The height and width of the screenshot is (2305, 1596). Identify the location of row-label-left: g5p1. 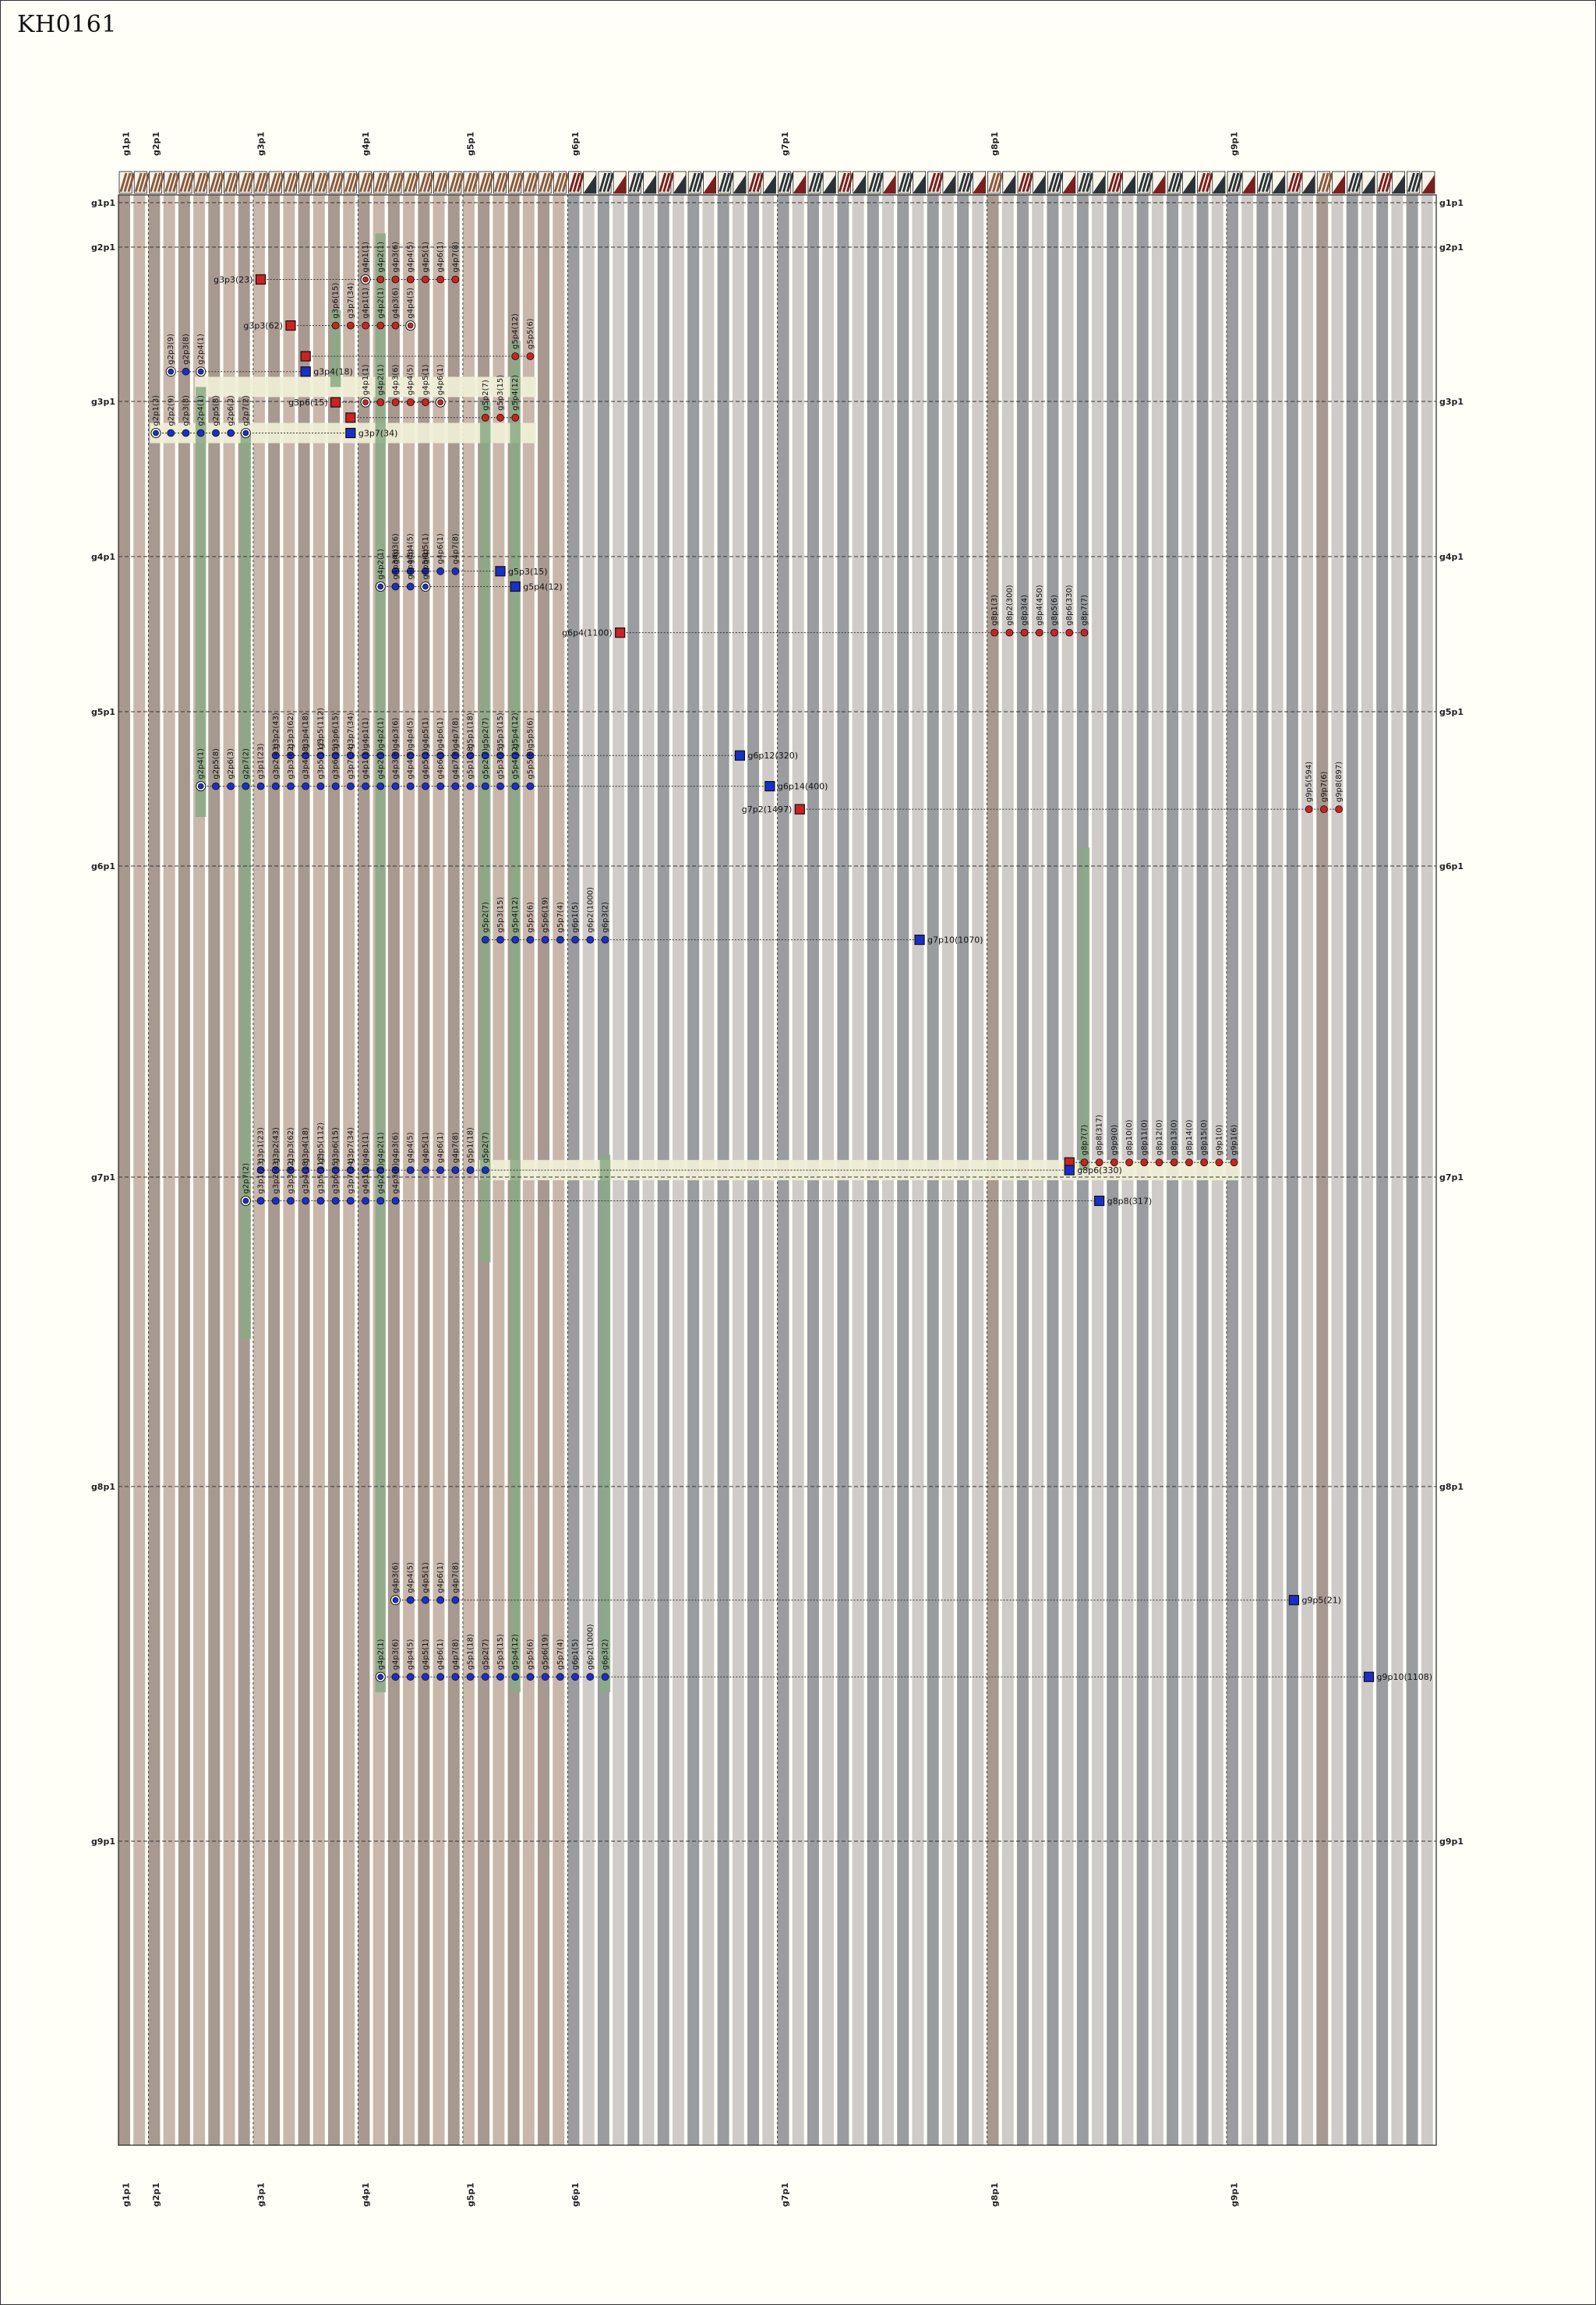
(103, 712).